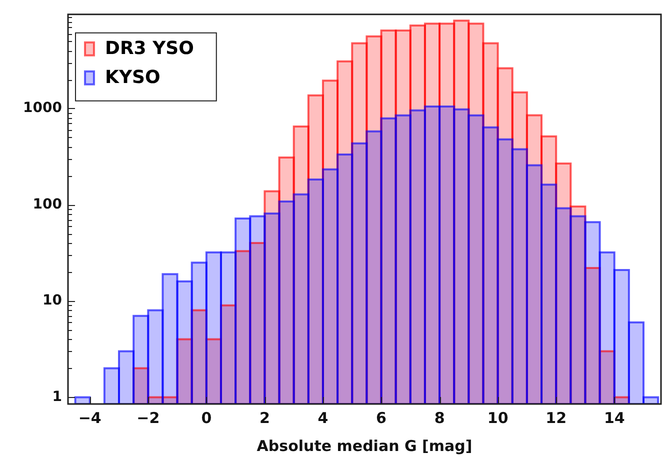 The image size is (669, 460). What do you see at coordinates (148, 417) in the screenshot?
I see `x-tick-label: −2` at bounding box center [148, 417].